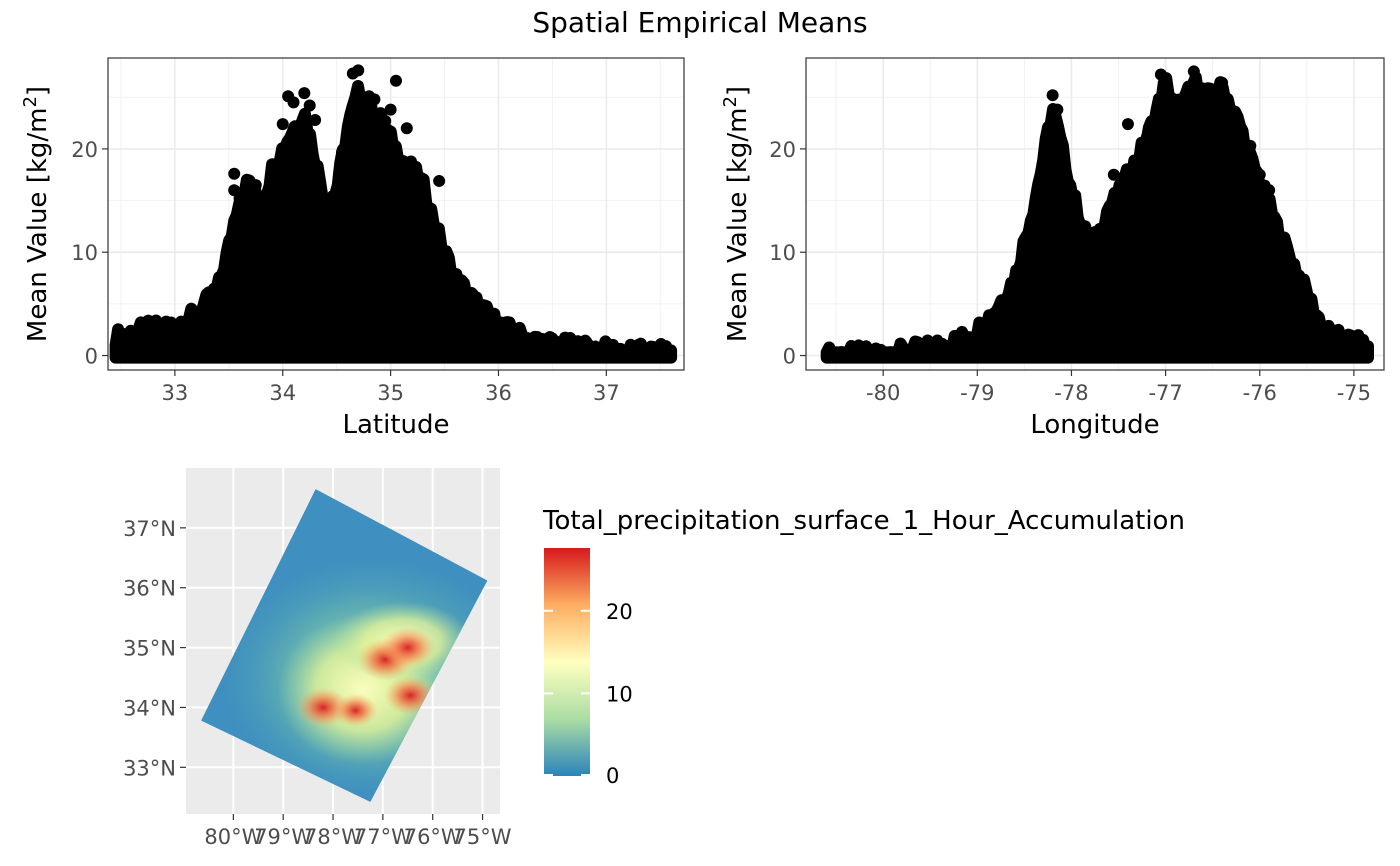  Describe the element at coordinates (619, 694) in the screenshot. I see `legend-tick-label: 10` at that location.